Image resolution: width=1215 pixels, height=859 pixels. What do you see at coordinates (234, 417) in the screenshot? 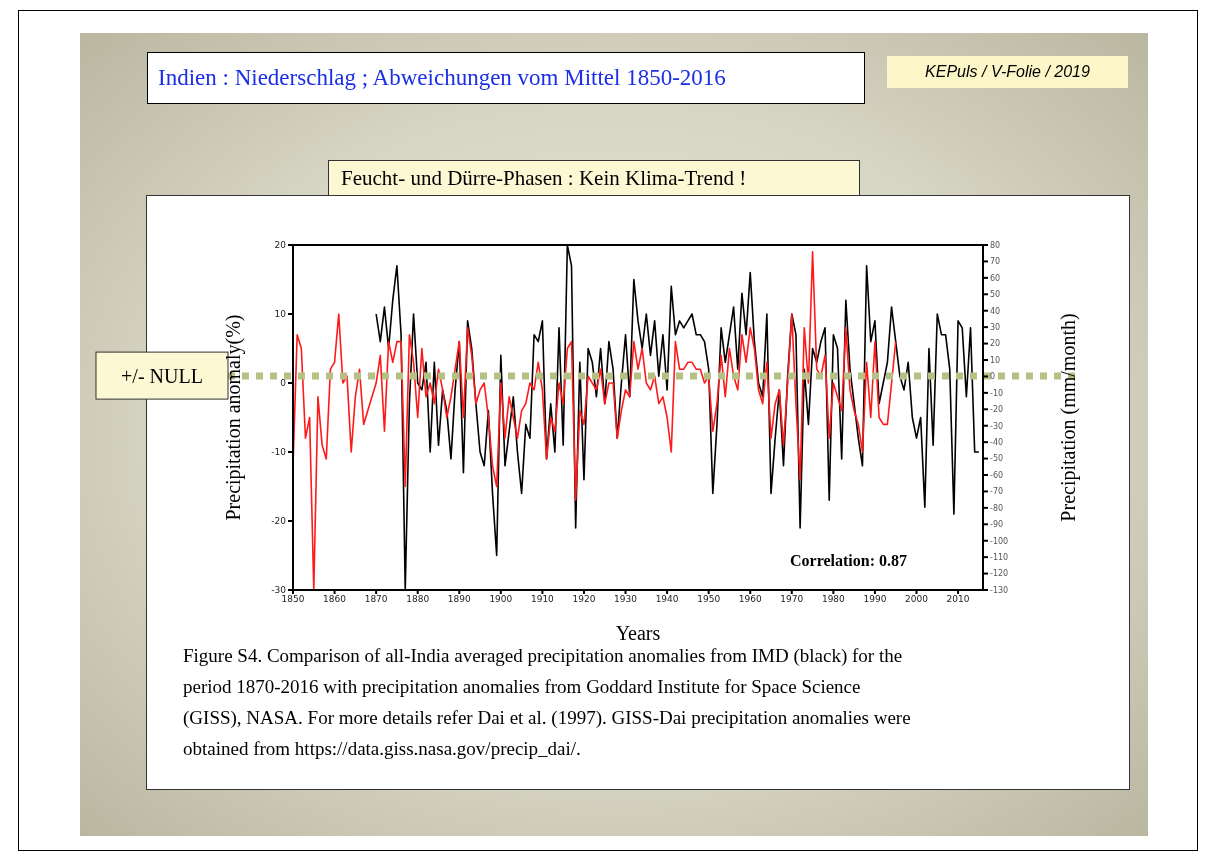
I see `y-axis-title: Precipitation anomaly(%)` at bounding box center [234, 417].